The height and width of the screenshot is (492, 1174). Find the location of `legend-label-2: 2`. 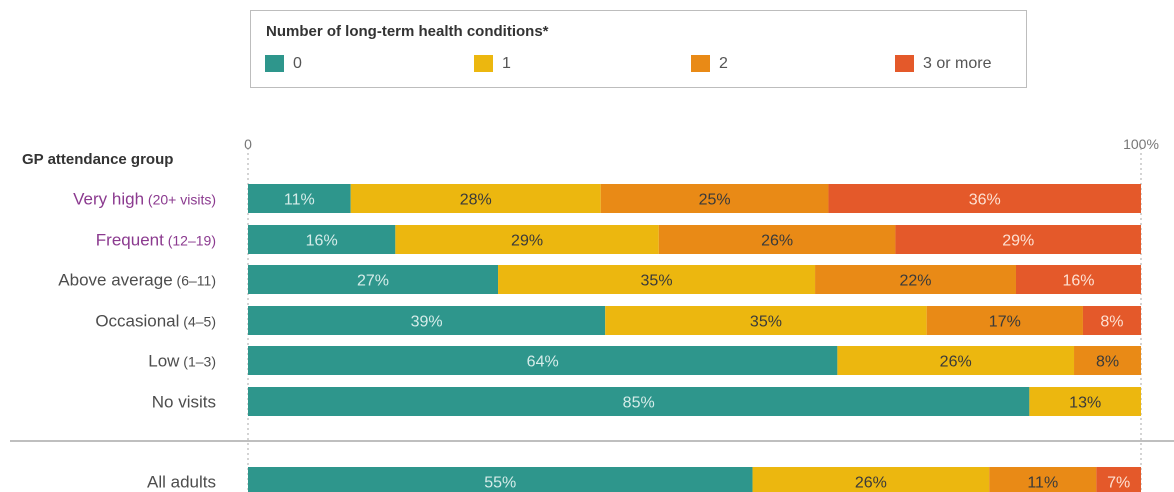

legend-label-2: 2 is located at coordinates (723, 63).